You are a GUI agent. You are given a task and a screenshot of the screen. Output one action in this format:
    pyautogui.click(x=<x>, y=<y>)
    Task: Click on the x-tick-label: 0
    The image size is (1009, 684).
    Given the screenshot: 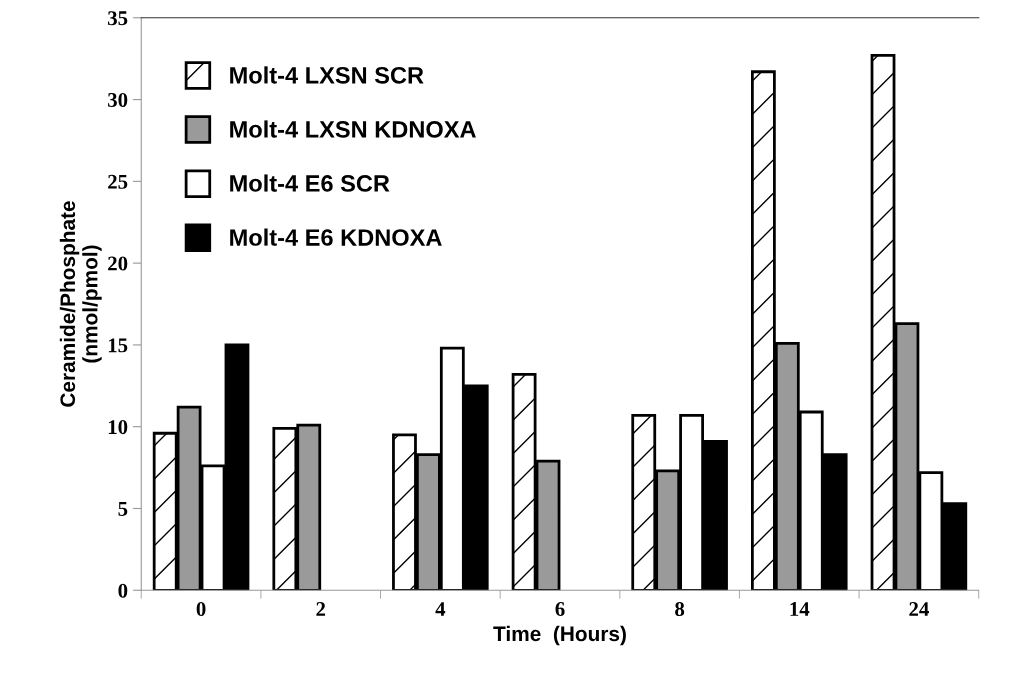 What is the action you would take?
    pyautogui.click(x=201, y=609)
    